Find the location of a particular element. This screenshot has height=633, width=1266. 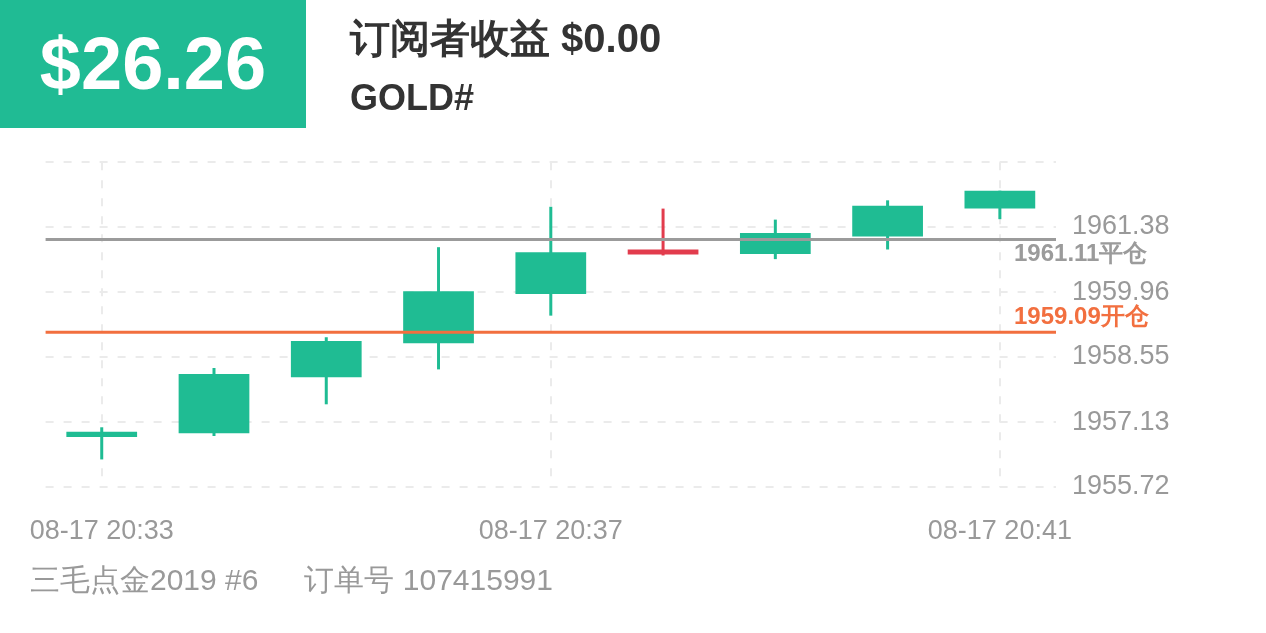

x-tick-label: 08-17 20:33 is located at coordinates (101, 529).